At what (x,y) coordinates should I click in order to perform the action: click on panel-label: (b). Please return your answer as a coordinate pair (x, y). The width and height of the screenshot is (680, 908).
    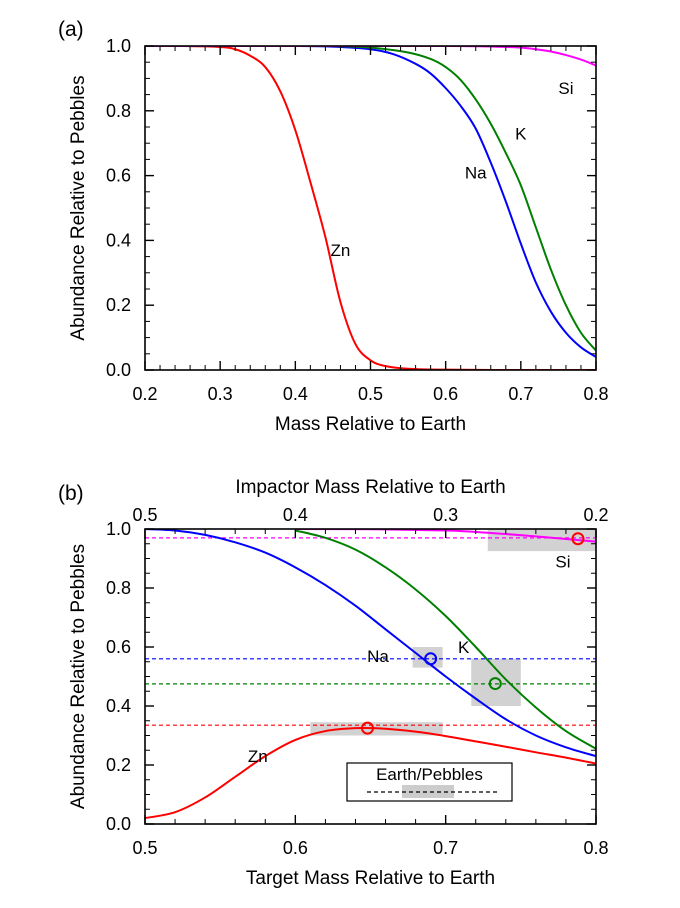
    Looking at the image, I should click on (71, 493).